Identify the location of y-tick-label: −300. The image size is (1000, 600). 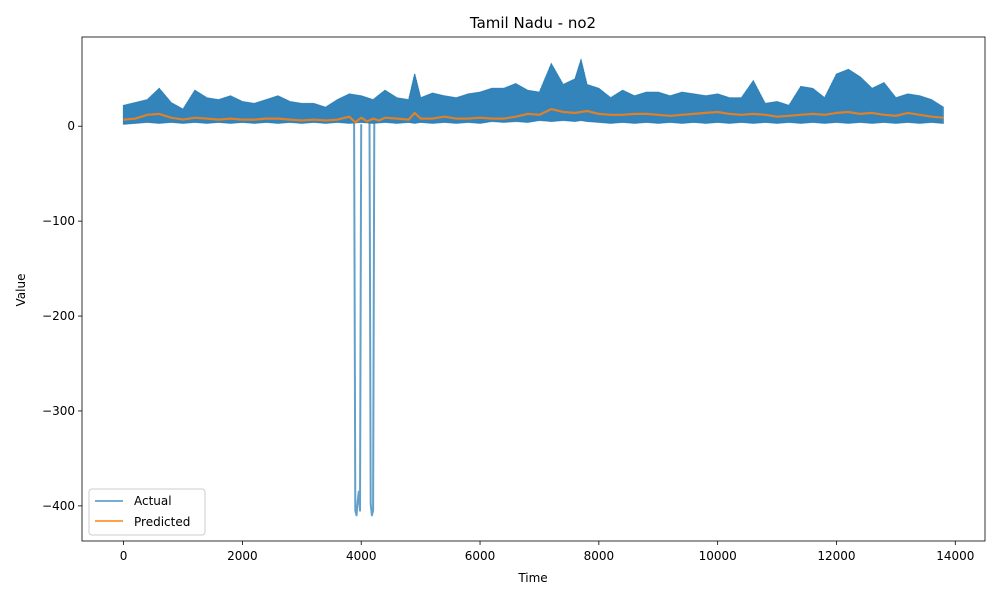
(58, 411).